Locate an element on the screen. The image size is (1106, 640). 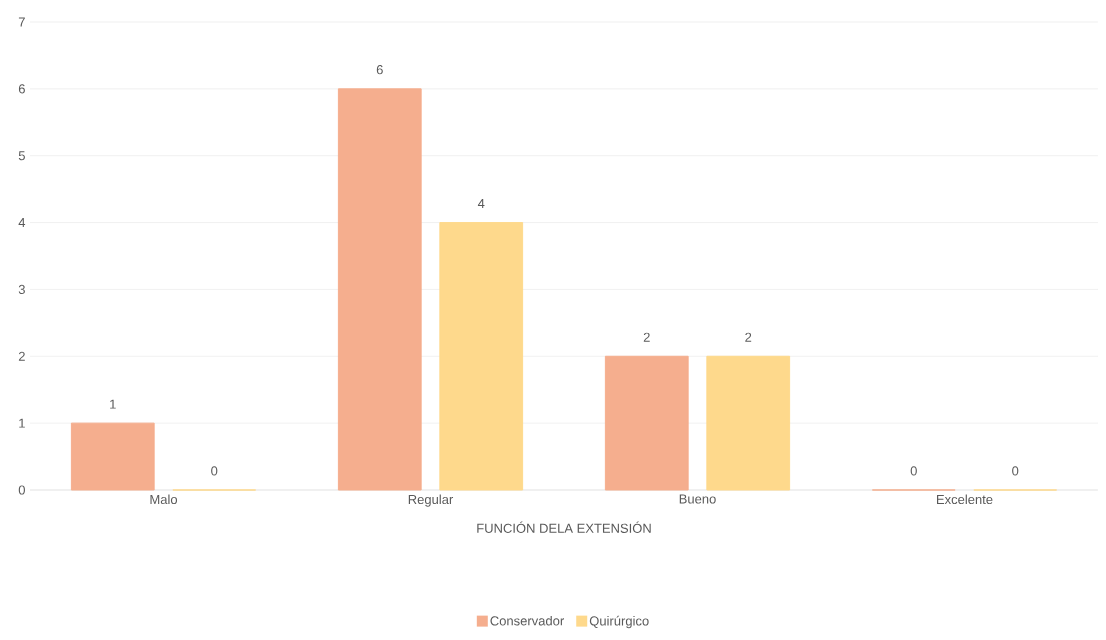
x-tick-label: Bueno is located at coordinates (697, 499).